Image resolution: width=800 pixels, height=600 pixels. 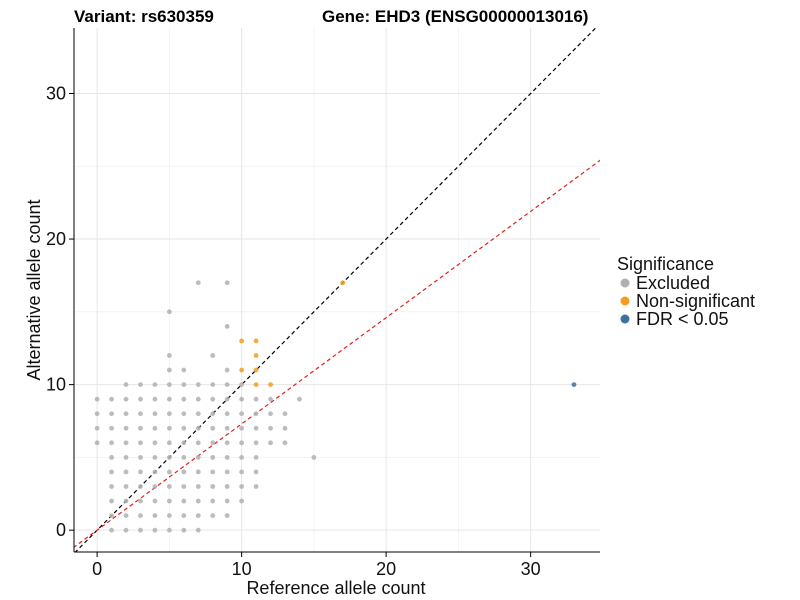 What do you see at coordinates (242, 569) in the screenshot?
I see `x-tick-label: 10` at bounding box center [242, 569].